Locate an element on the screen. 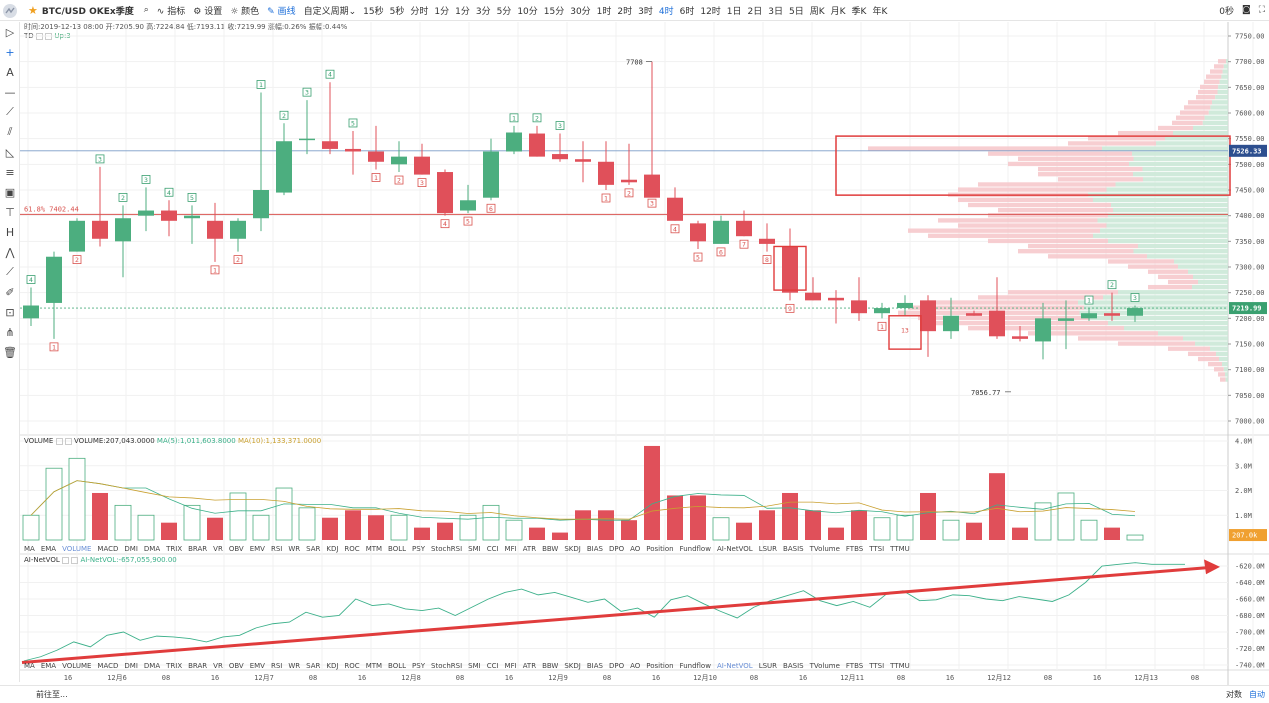  indicator-tab-tvolume: TVolume is located at coordinates (824, 549).